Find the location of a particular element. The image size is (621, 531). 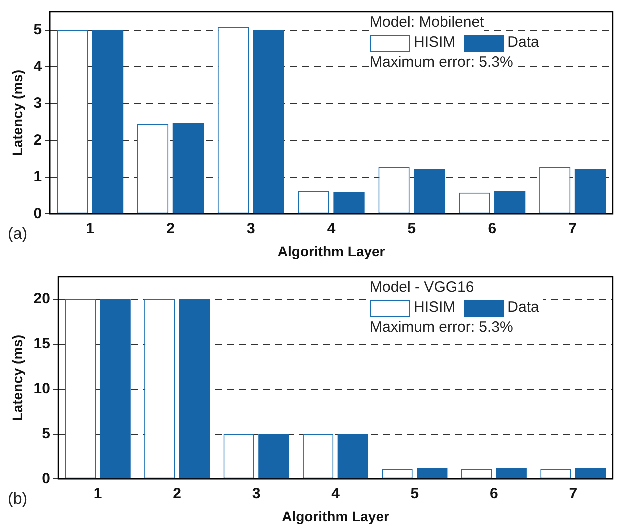

y-tick-label: 1 is located at coordinates (38, 177).